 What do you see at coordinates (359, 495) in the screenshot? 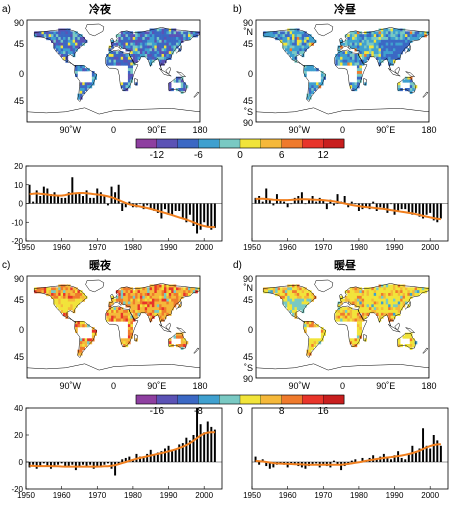
I see `x-tick-label: 1980` at bounding box center [359, 495].